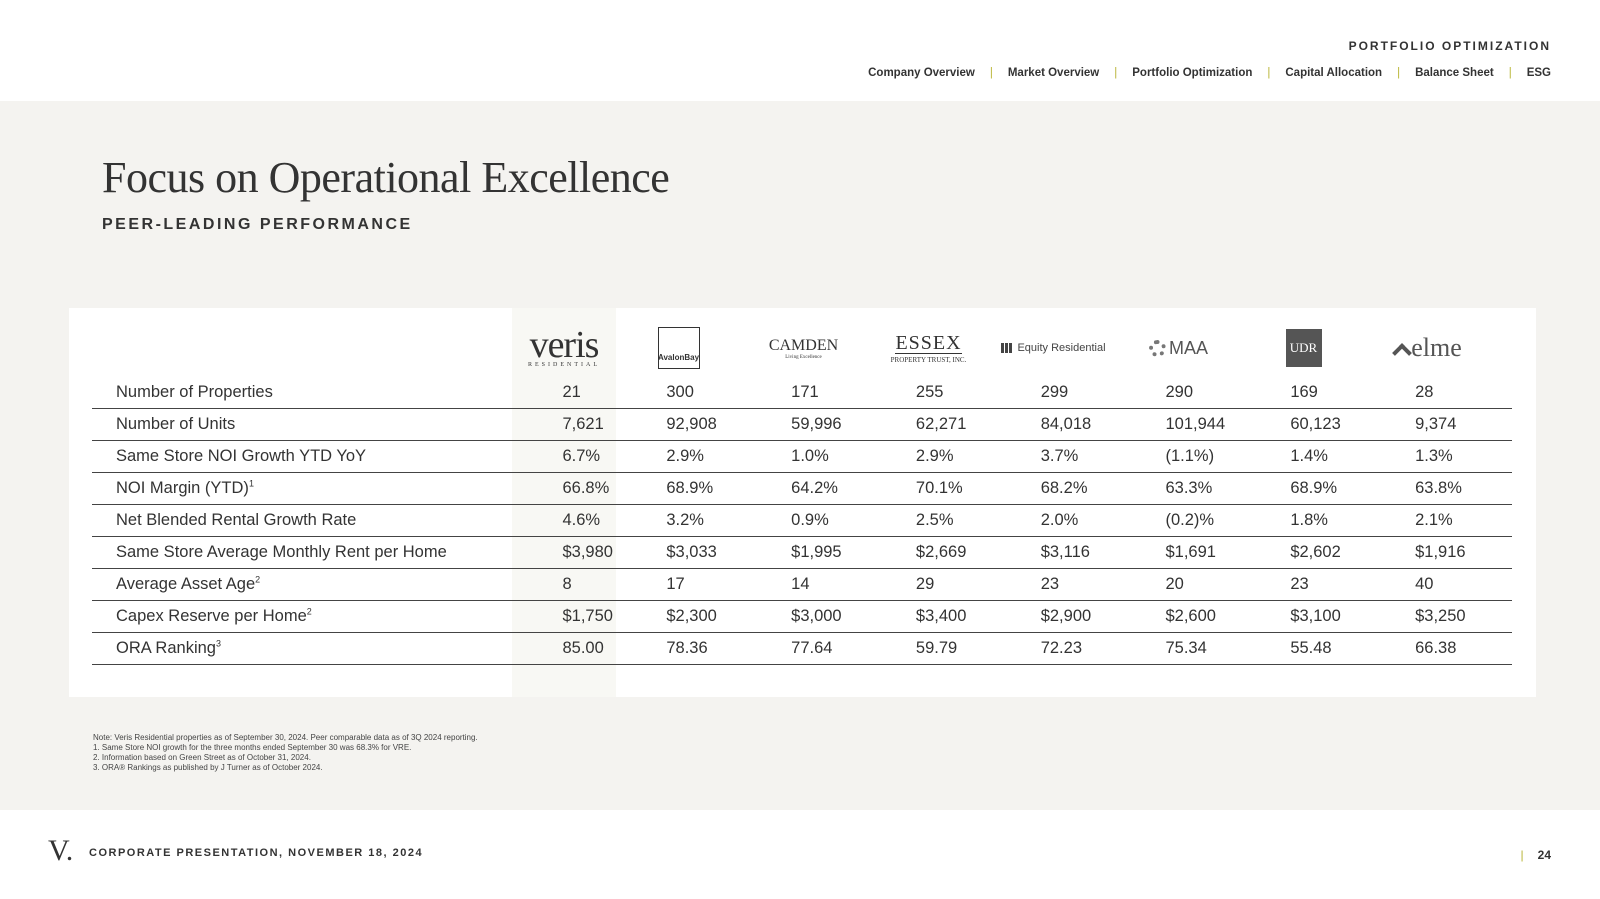  I want to click on footnote-marker: 1, so click(251, 483).